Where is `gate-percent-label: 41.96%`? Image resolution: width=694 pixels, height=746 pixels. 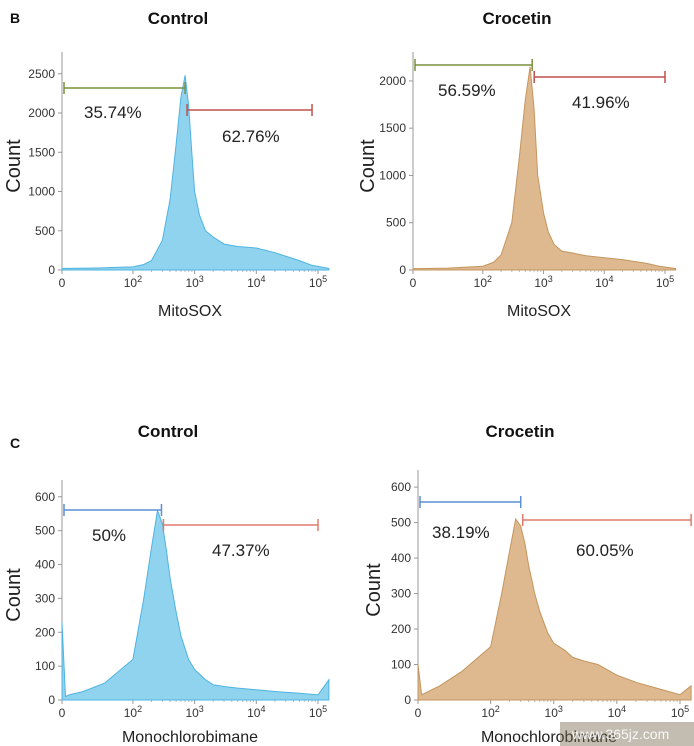 gate-percent-label: 41.96% is located at coordinates (601, 102).